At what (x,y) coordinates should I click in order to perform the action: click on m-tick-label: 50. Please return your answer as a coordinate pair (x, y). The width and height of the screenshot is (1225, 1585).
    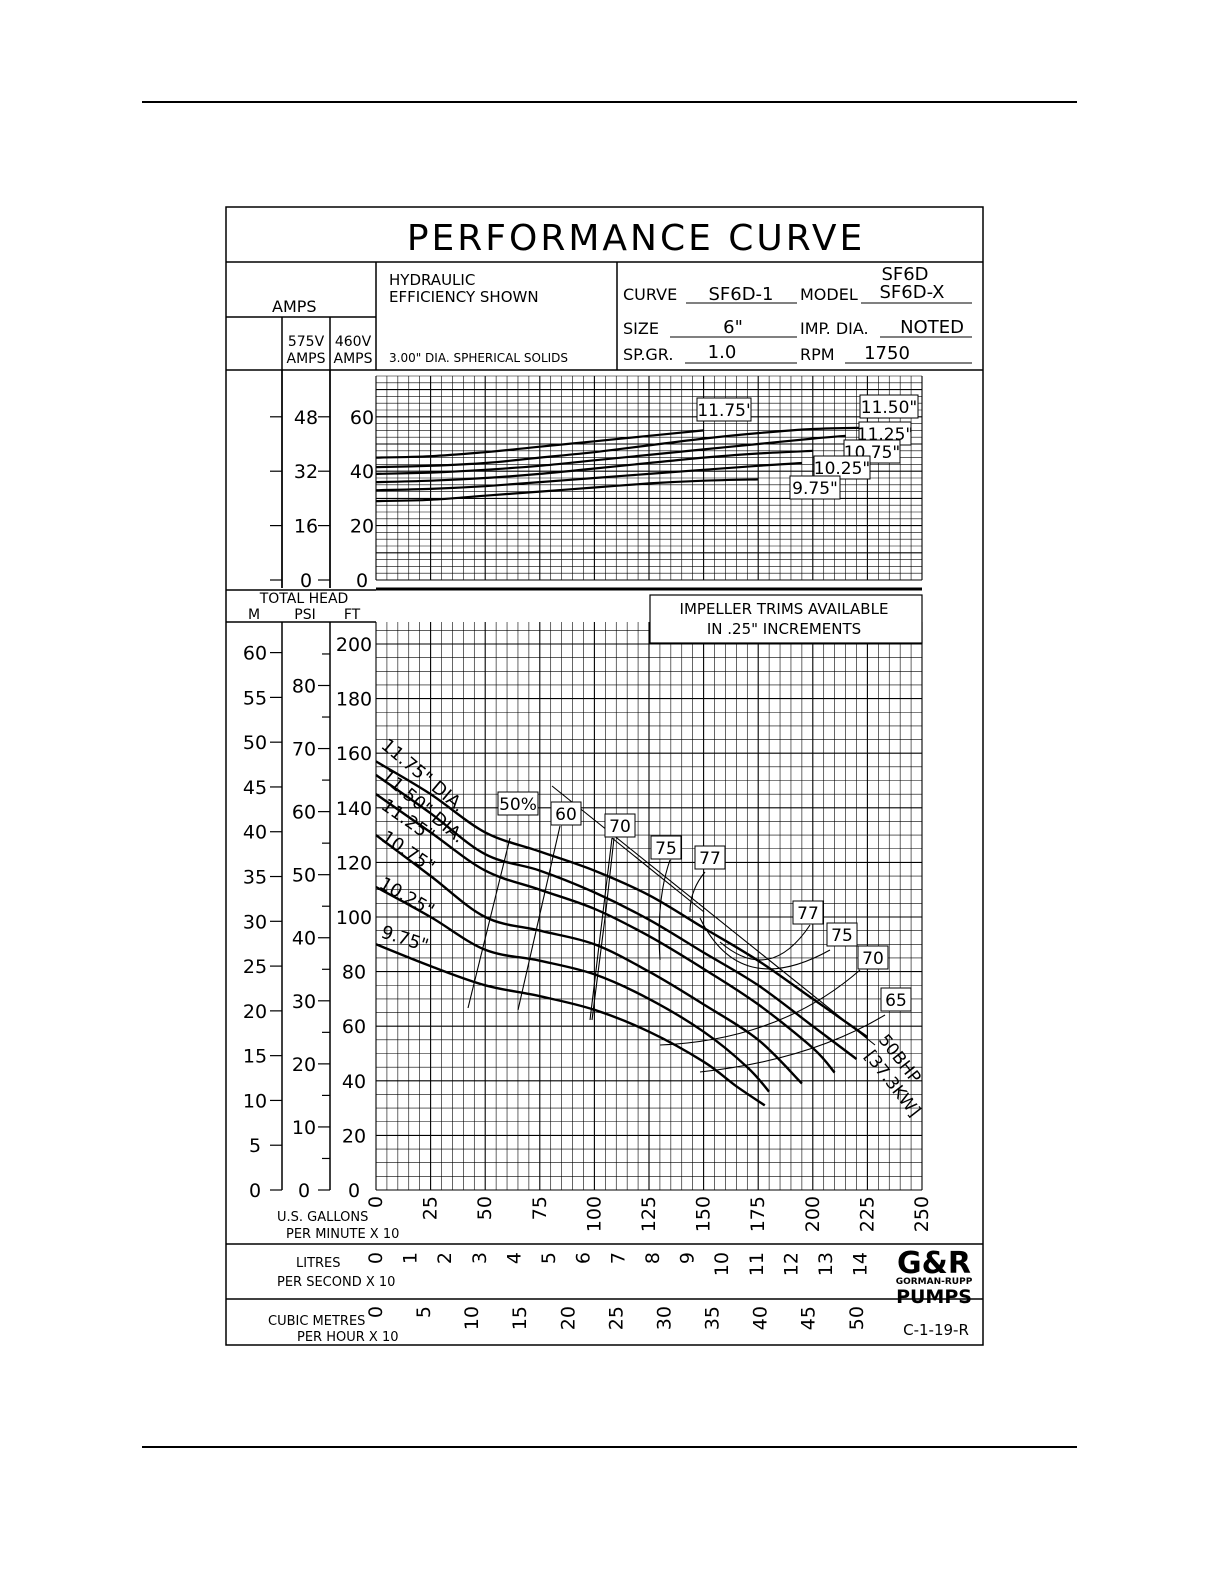
    Looking at the image, I should click on (255, 743).